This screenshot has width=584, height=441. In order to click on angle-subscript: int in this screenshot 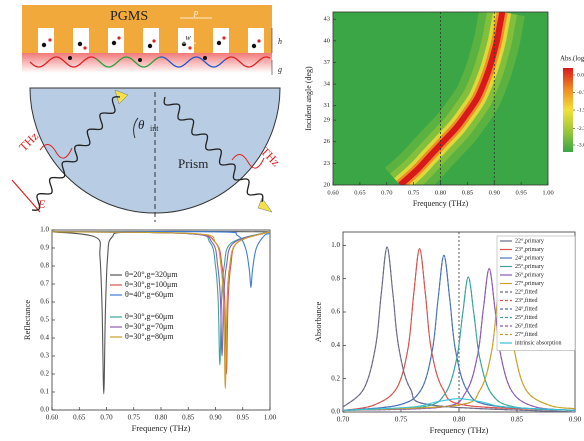, I will do `click(154, 128)`.